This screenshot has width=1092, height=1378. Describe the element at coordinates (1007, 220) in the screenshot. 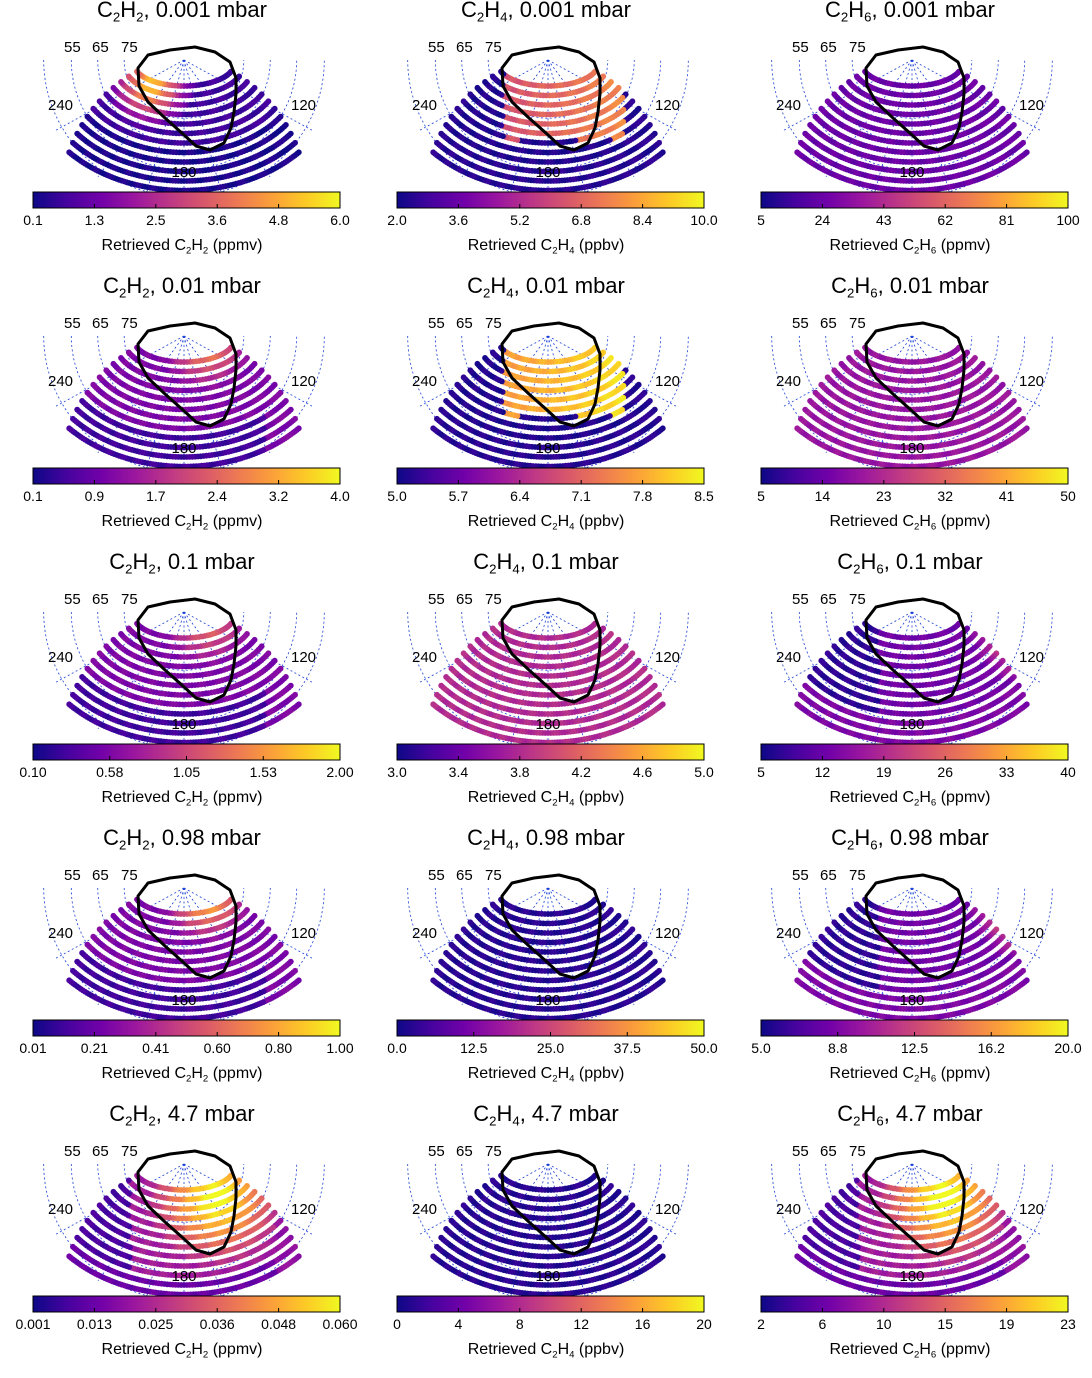

I see `colorbar-tick-label: 81` at that location.